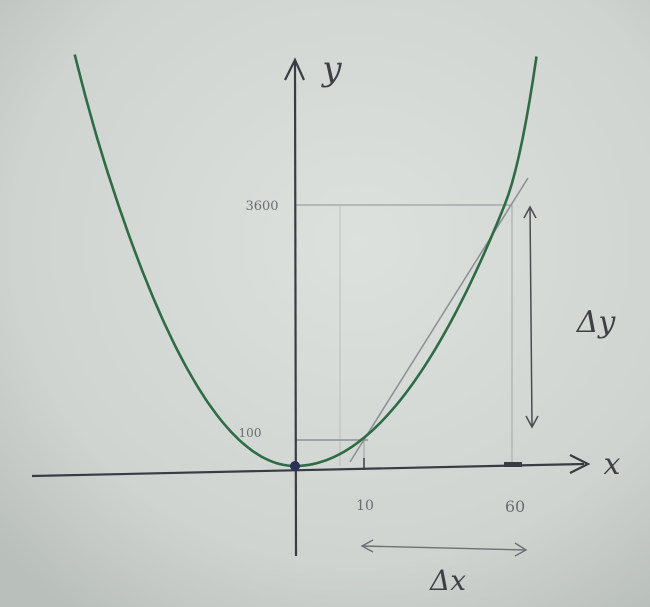  Describe the element at coordinates (311, 466) in the screenshot. I see `x-axis` at that location.